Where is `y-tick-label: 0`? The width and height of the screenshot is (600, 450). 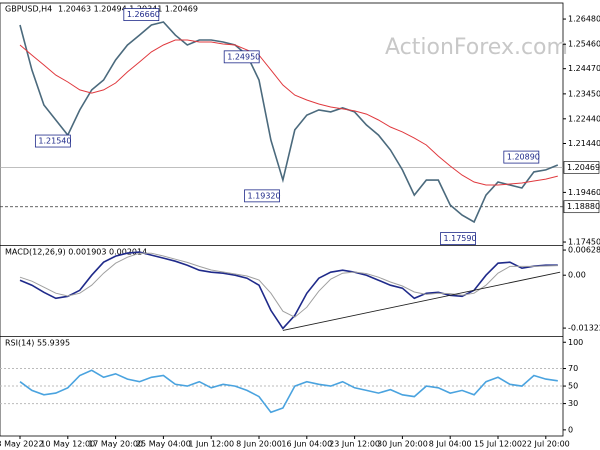
y-tick-label: 0 is located at coordinates (570, 429).